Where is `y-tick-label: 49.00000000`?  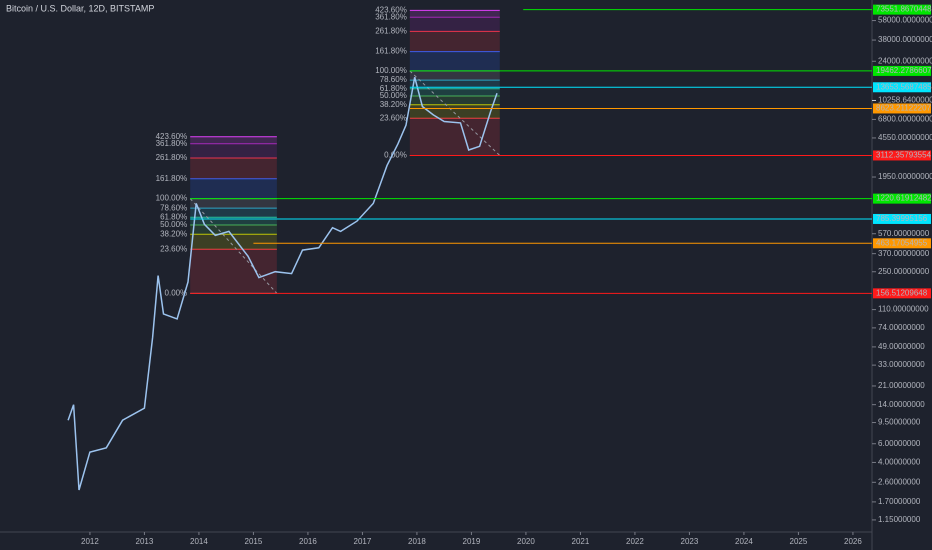
y-tick-label: 49.00000000 is located at coordinates (901, 346).